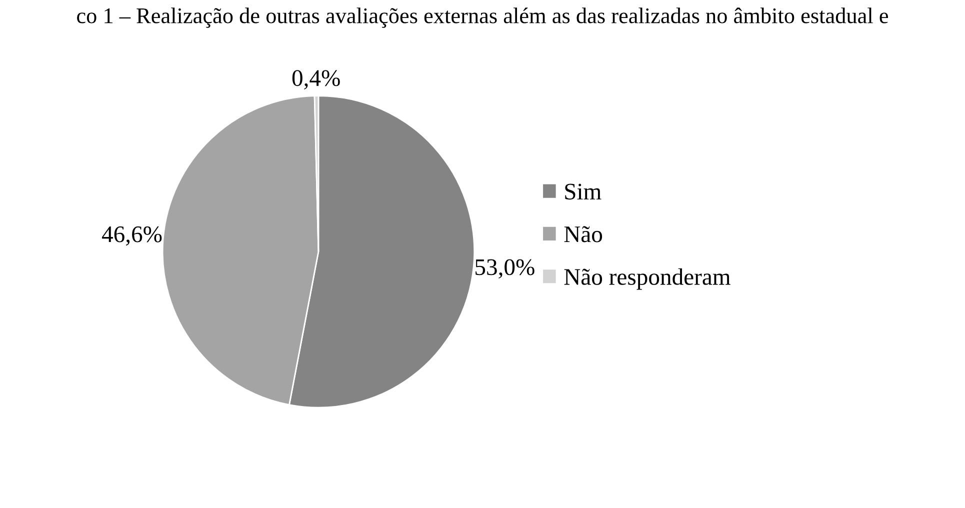  Describe the element at coordinates (647, 279) in the screenshot. I see `legend-label: Não responderam` at that location.